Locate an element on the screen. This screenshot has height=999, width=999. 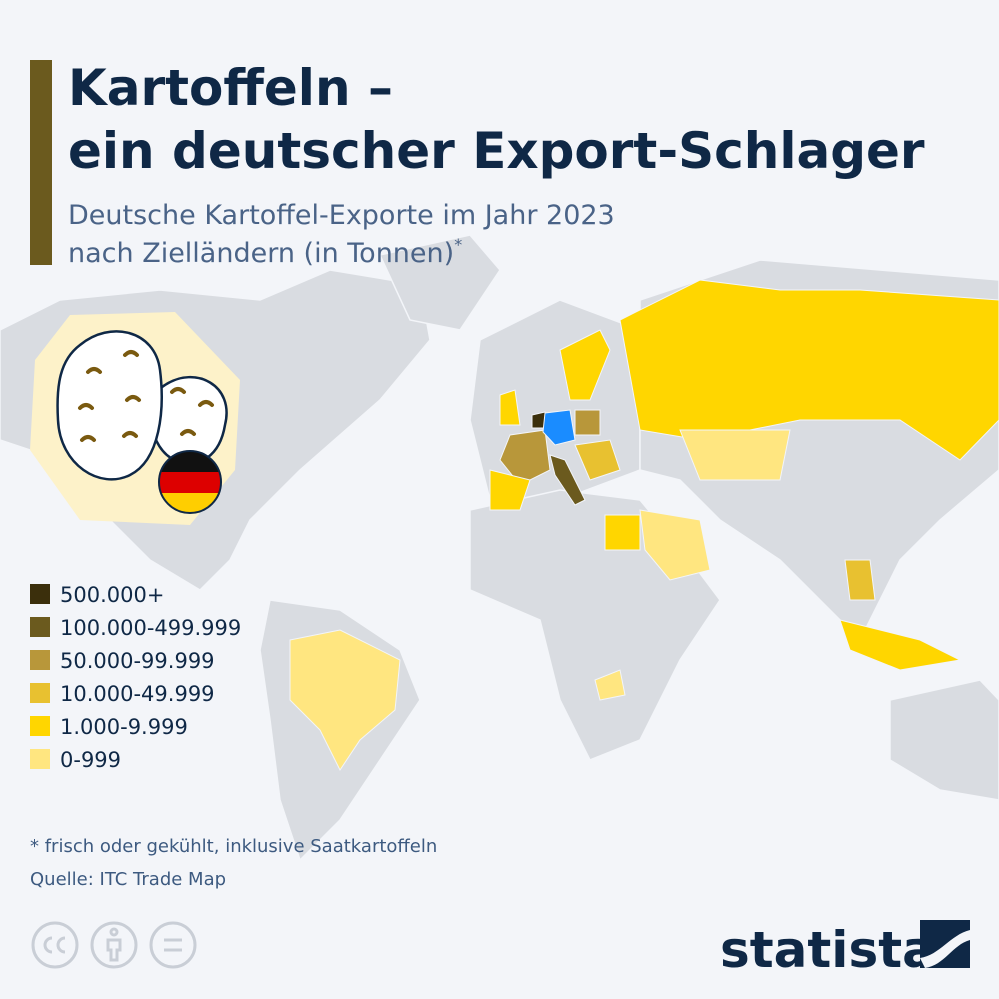
scandinavia is located at coordinates (585, 365).